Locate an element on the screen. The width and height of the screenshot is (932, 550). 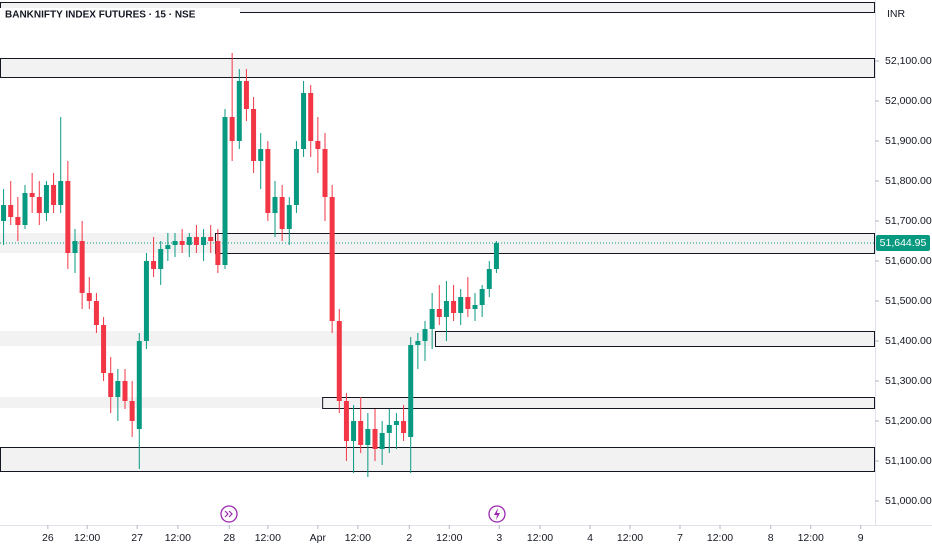
x-tick-label: 4 is located at coordinates (590, 538).